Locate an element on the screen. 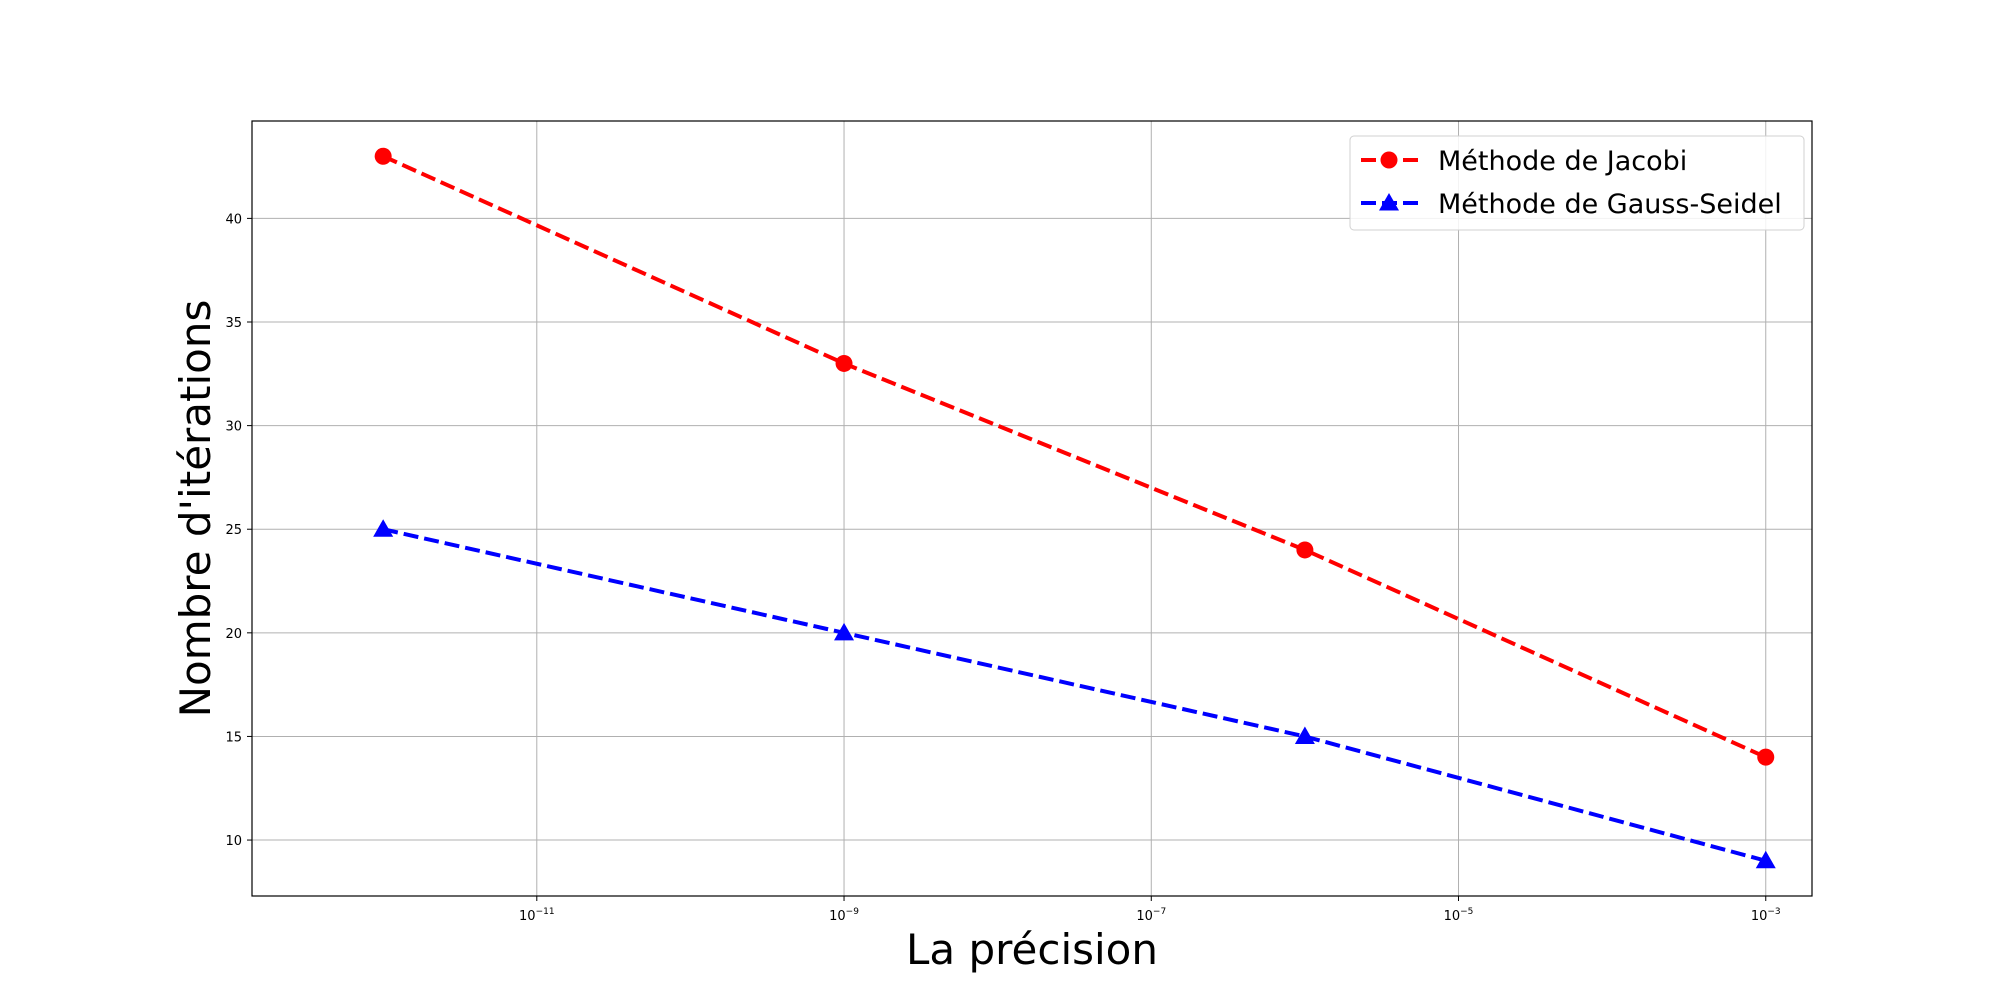  legend: Méthode de Jacobi Méthode de Gauss-Seidel is located at coordinates (1577, 183).